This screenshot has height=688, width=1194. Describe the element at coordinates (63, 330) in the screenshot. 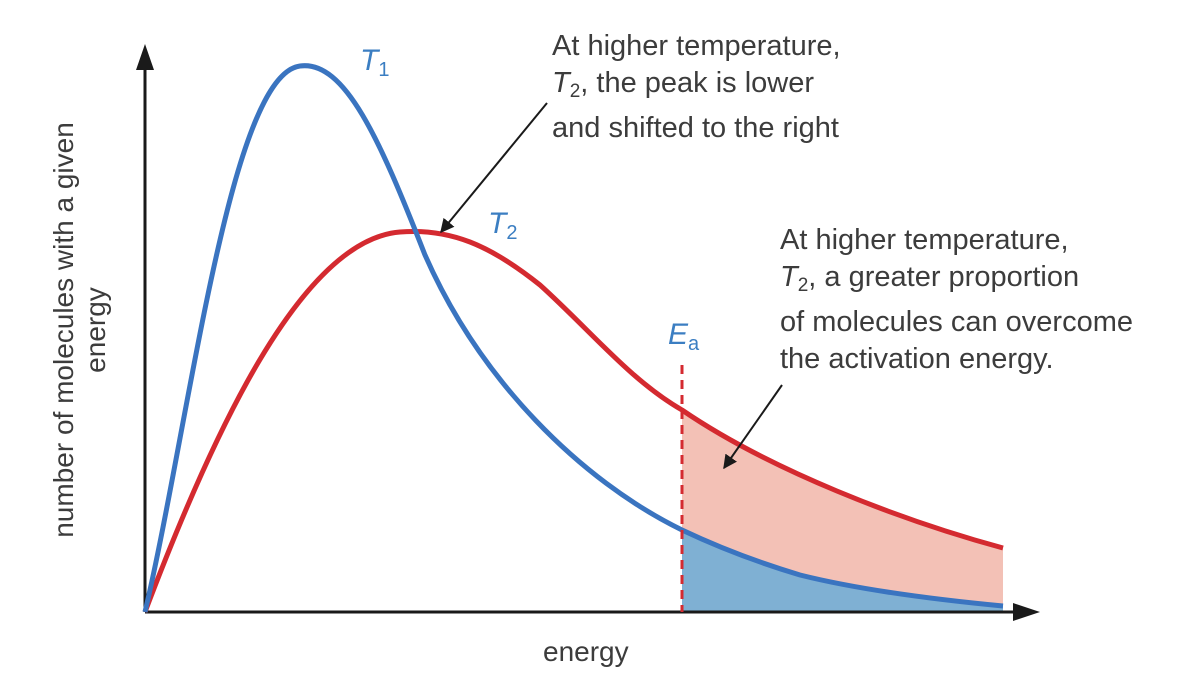

I see `y-axis-label-line1: number of molecules with a given` at that location.